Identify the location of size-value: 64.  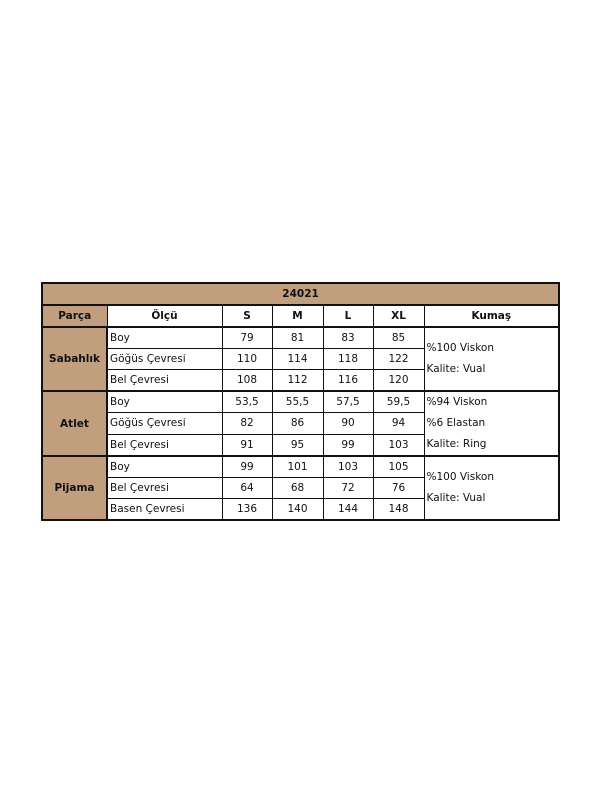
(247, 488).